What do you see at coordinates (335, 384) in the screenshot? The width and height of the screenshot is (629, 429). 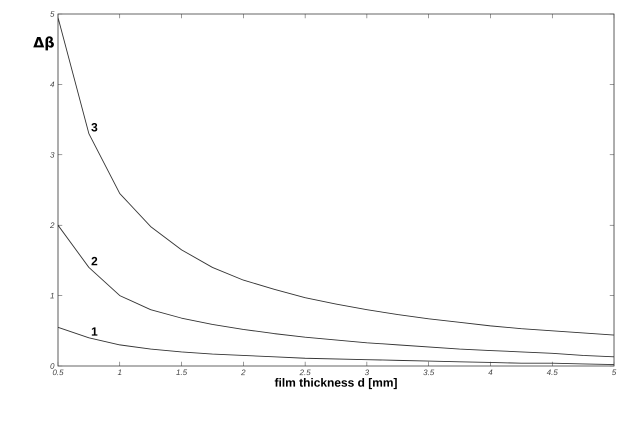 I see `x-axis-title: film thickness d [mm]` at bounding box center [335, 384].